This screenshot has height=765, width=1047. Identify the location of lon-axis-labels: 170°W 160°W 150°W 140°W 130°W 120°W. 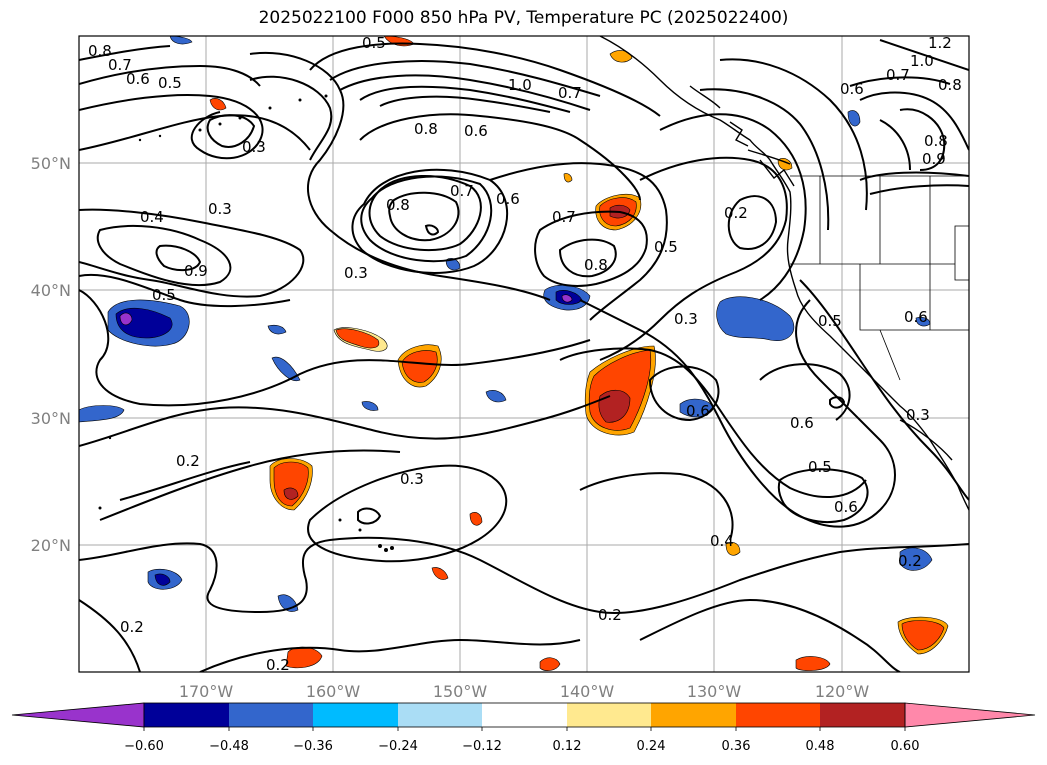
(524, 691).